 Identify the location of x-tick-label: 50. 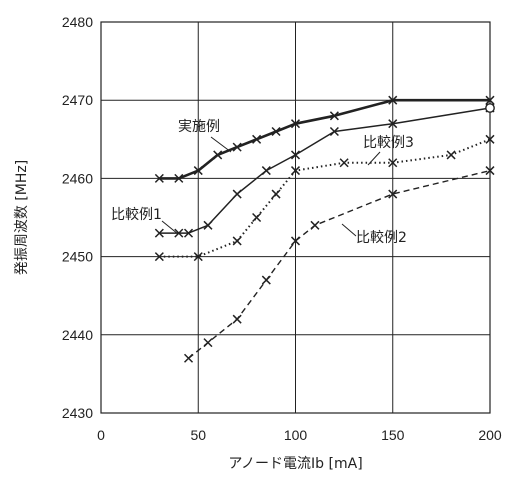
(198, 435).